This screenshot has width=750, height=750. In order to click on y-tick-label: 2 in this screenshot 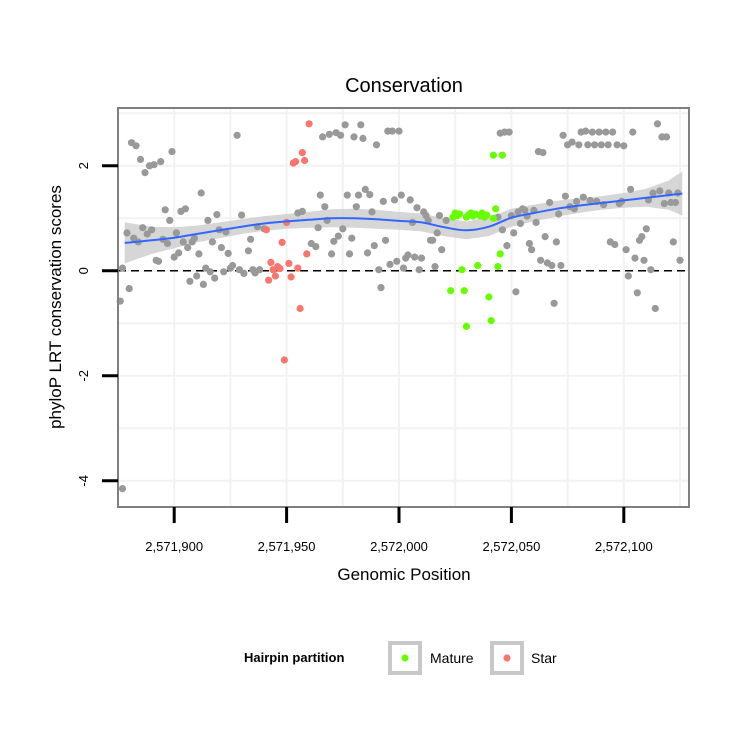, I will do `click(83, 165)`.